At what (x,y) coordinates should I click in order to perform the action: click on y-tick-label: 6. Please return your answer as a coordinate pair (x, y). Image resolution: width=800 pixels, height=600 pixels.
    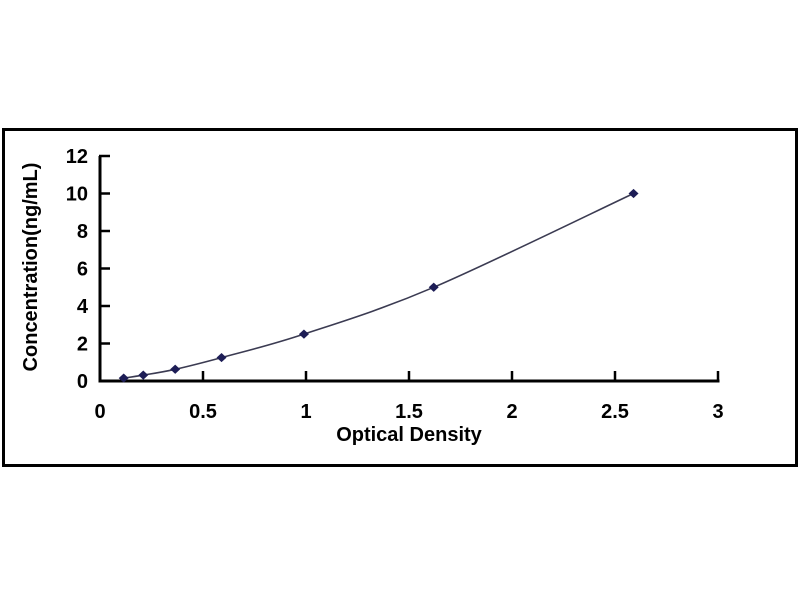
    Looking at the image, I should click on (82, 270).